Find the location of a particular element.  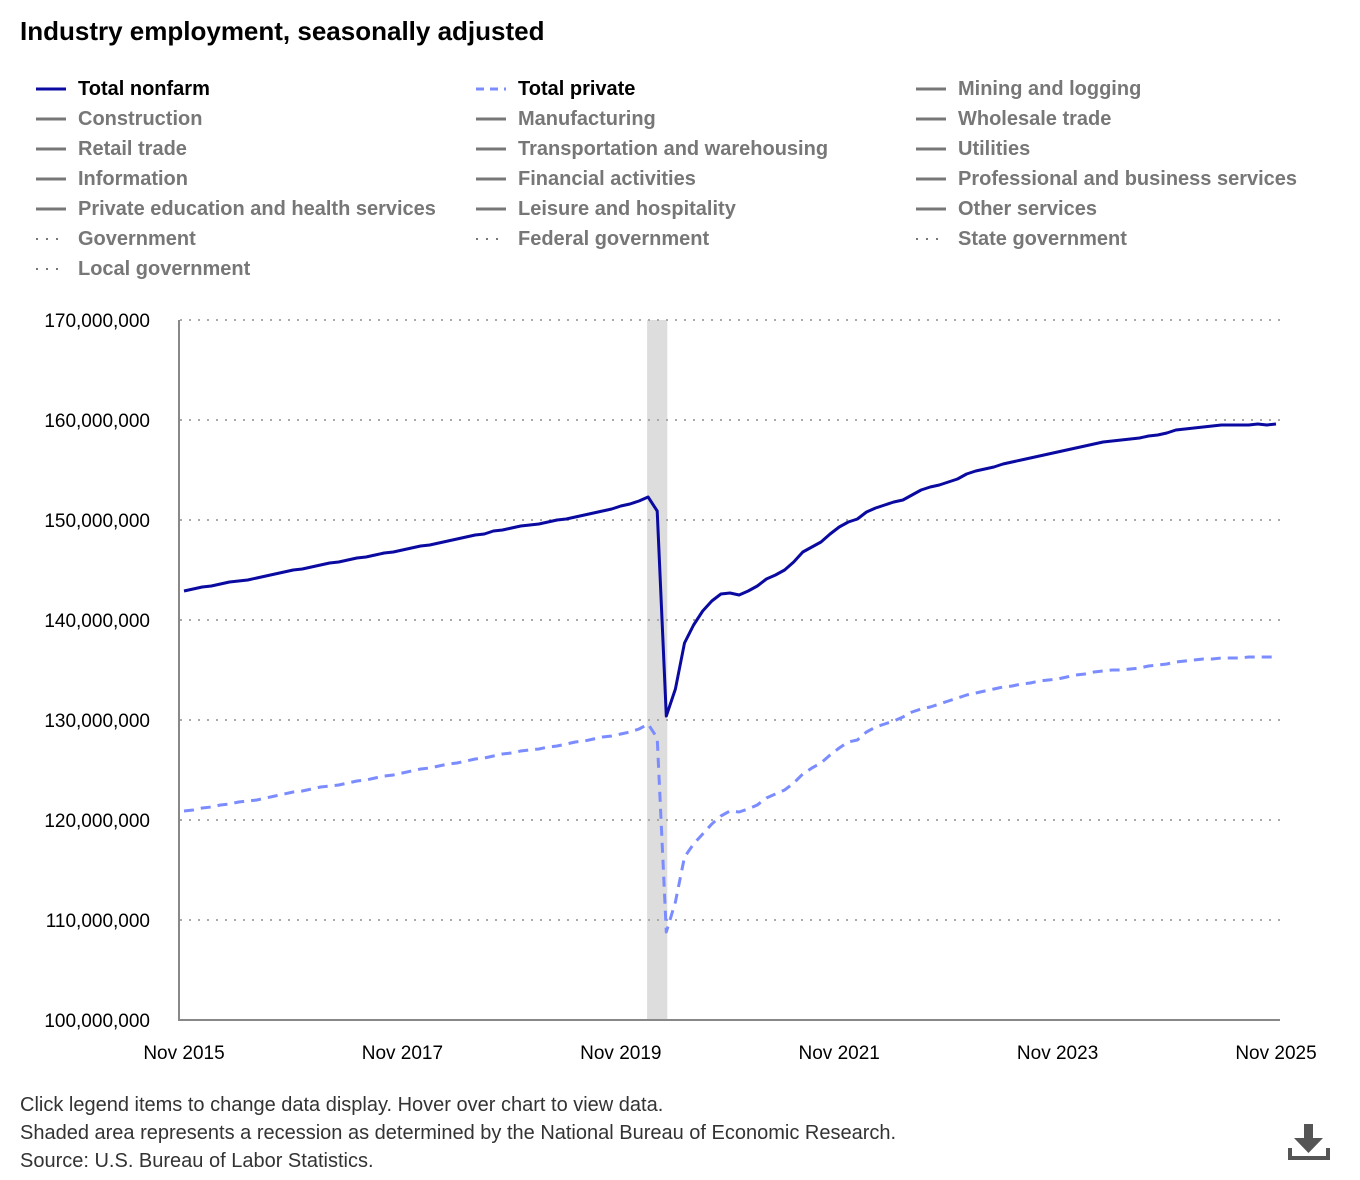

legend-label: Financial activities is located at coordinates (607, 178).